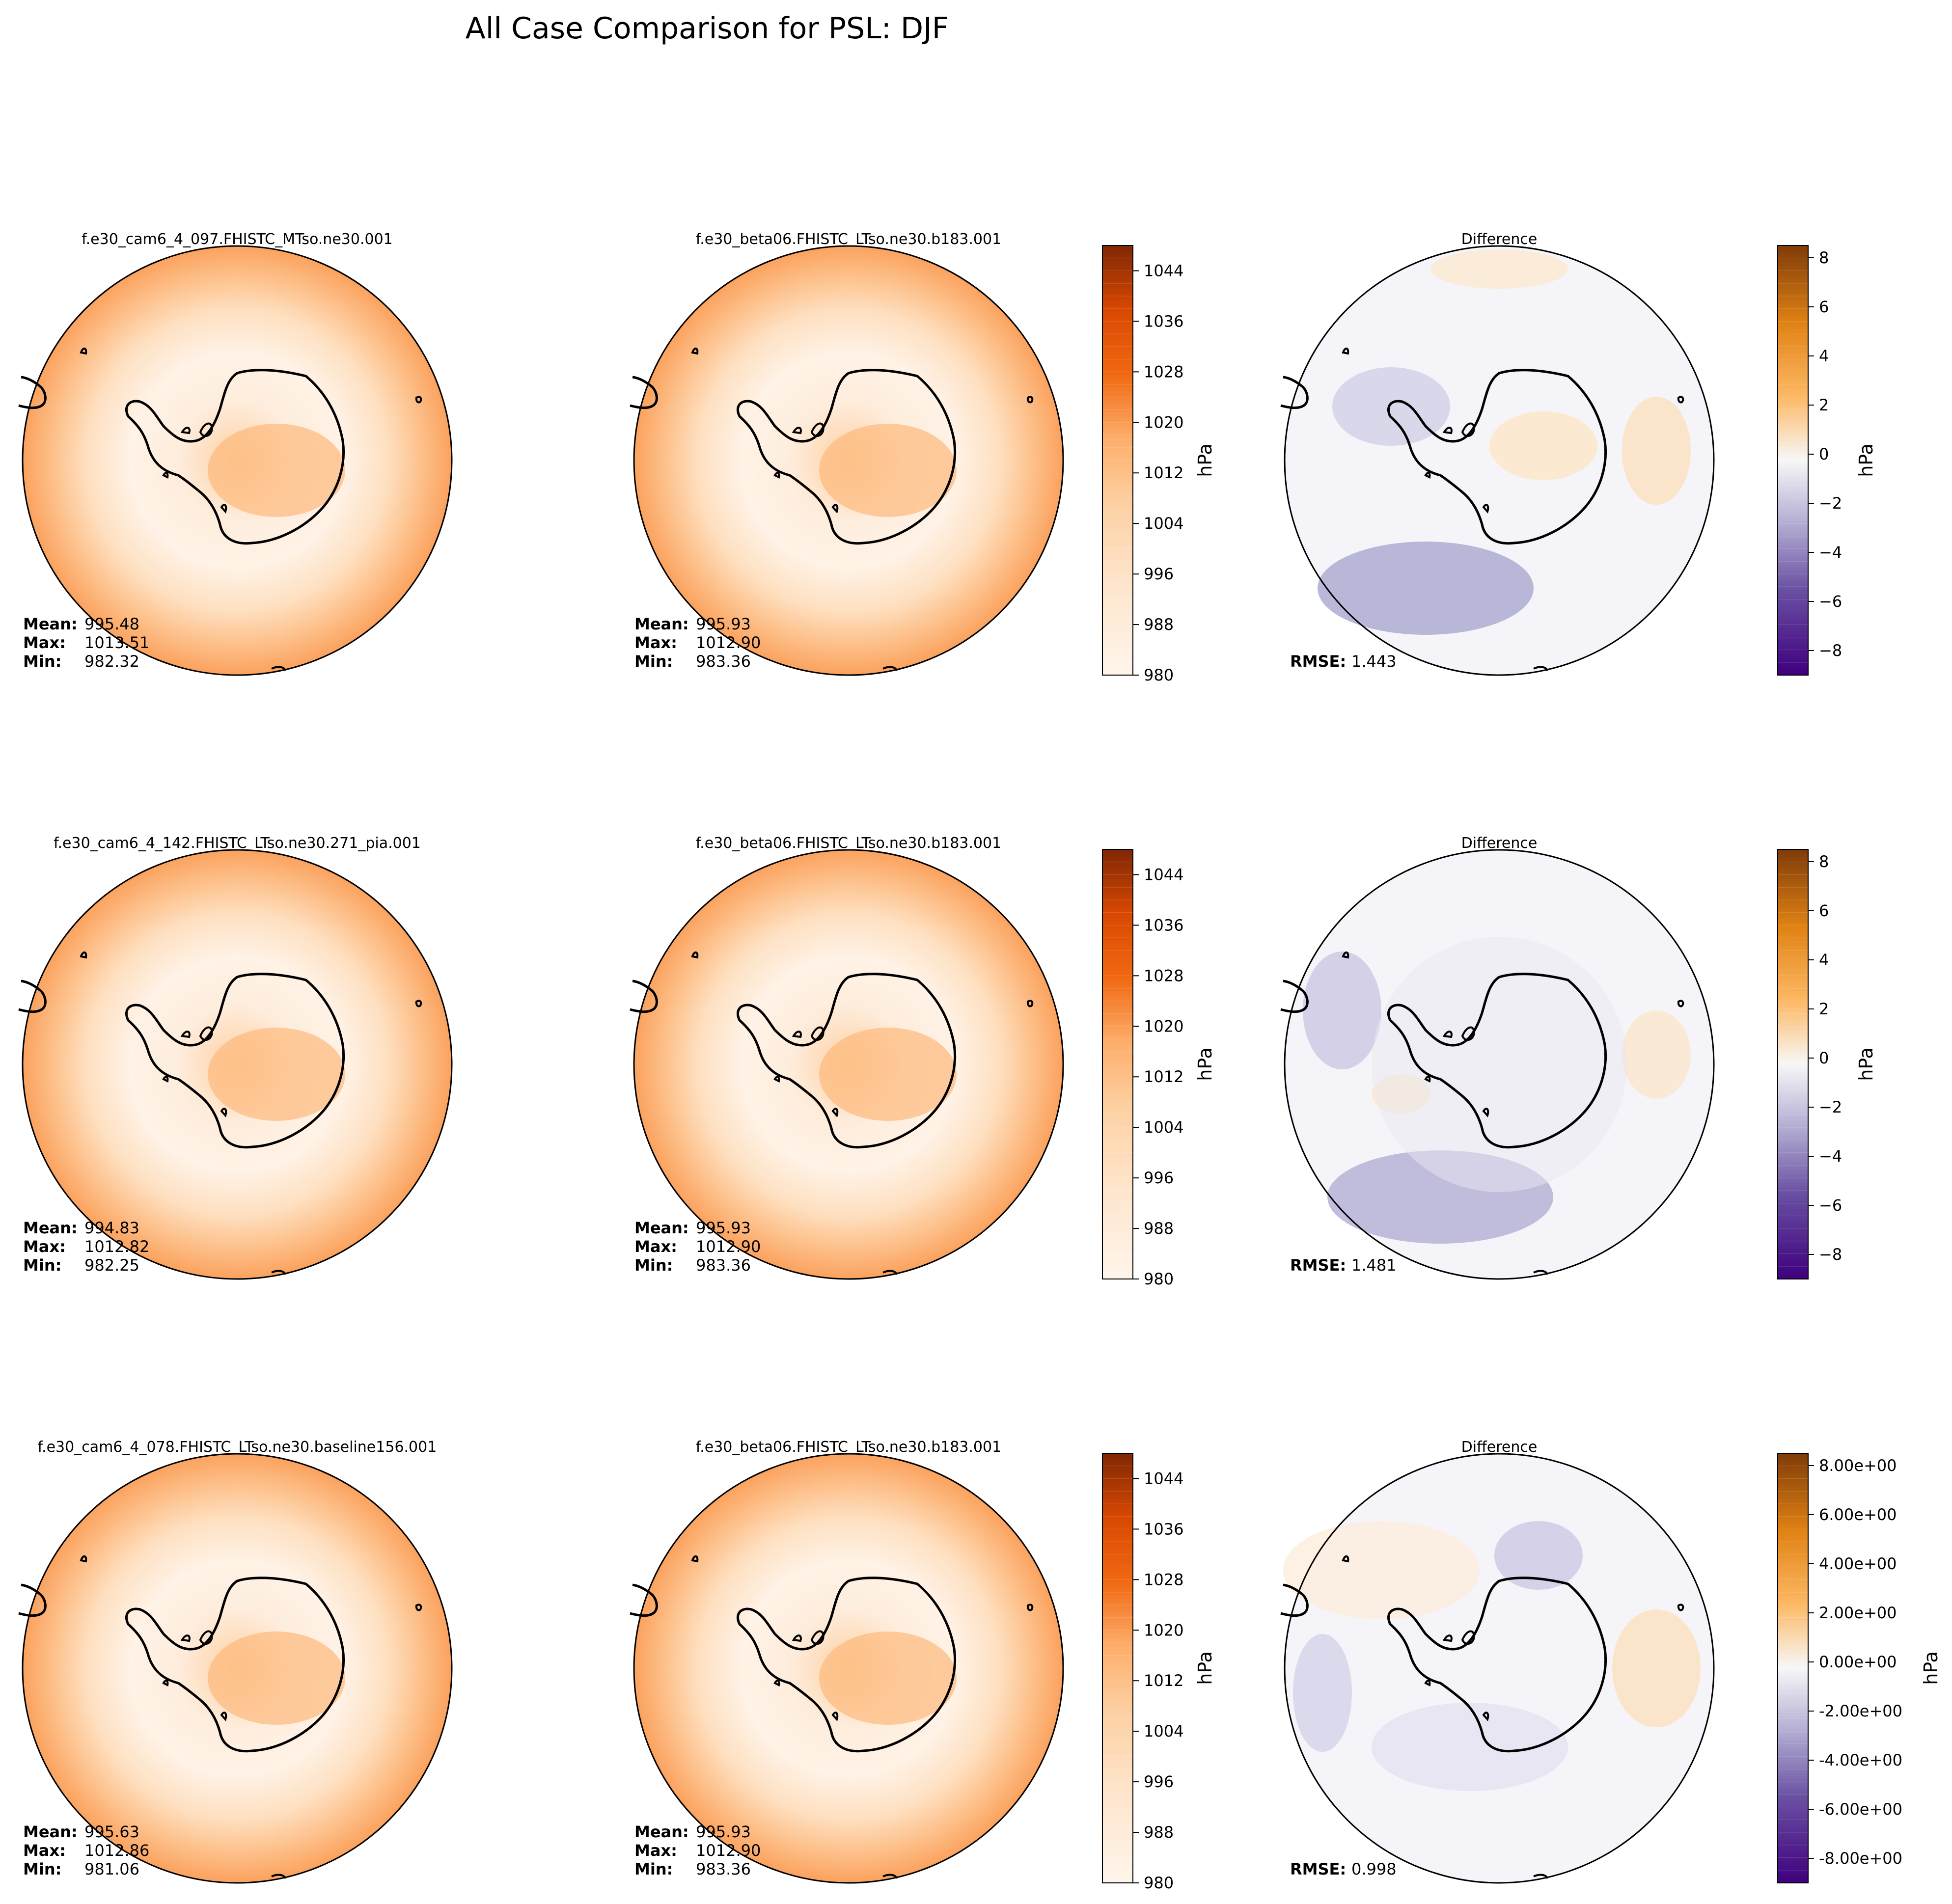 This screenshot has height=1904, width=1952. I want to click on test-case-stats: Mean: 995.48 Max: 1013.51 Min: 982.32, so click(86, 643).